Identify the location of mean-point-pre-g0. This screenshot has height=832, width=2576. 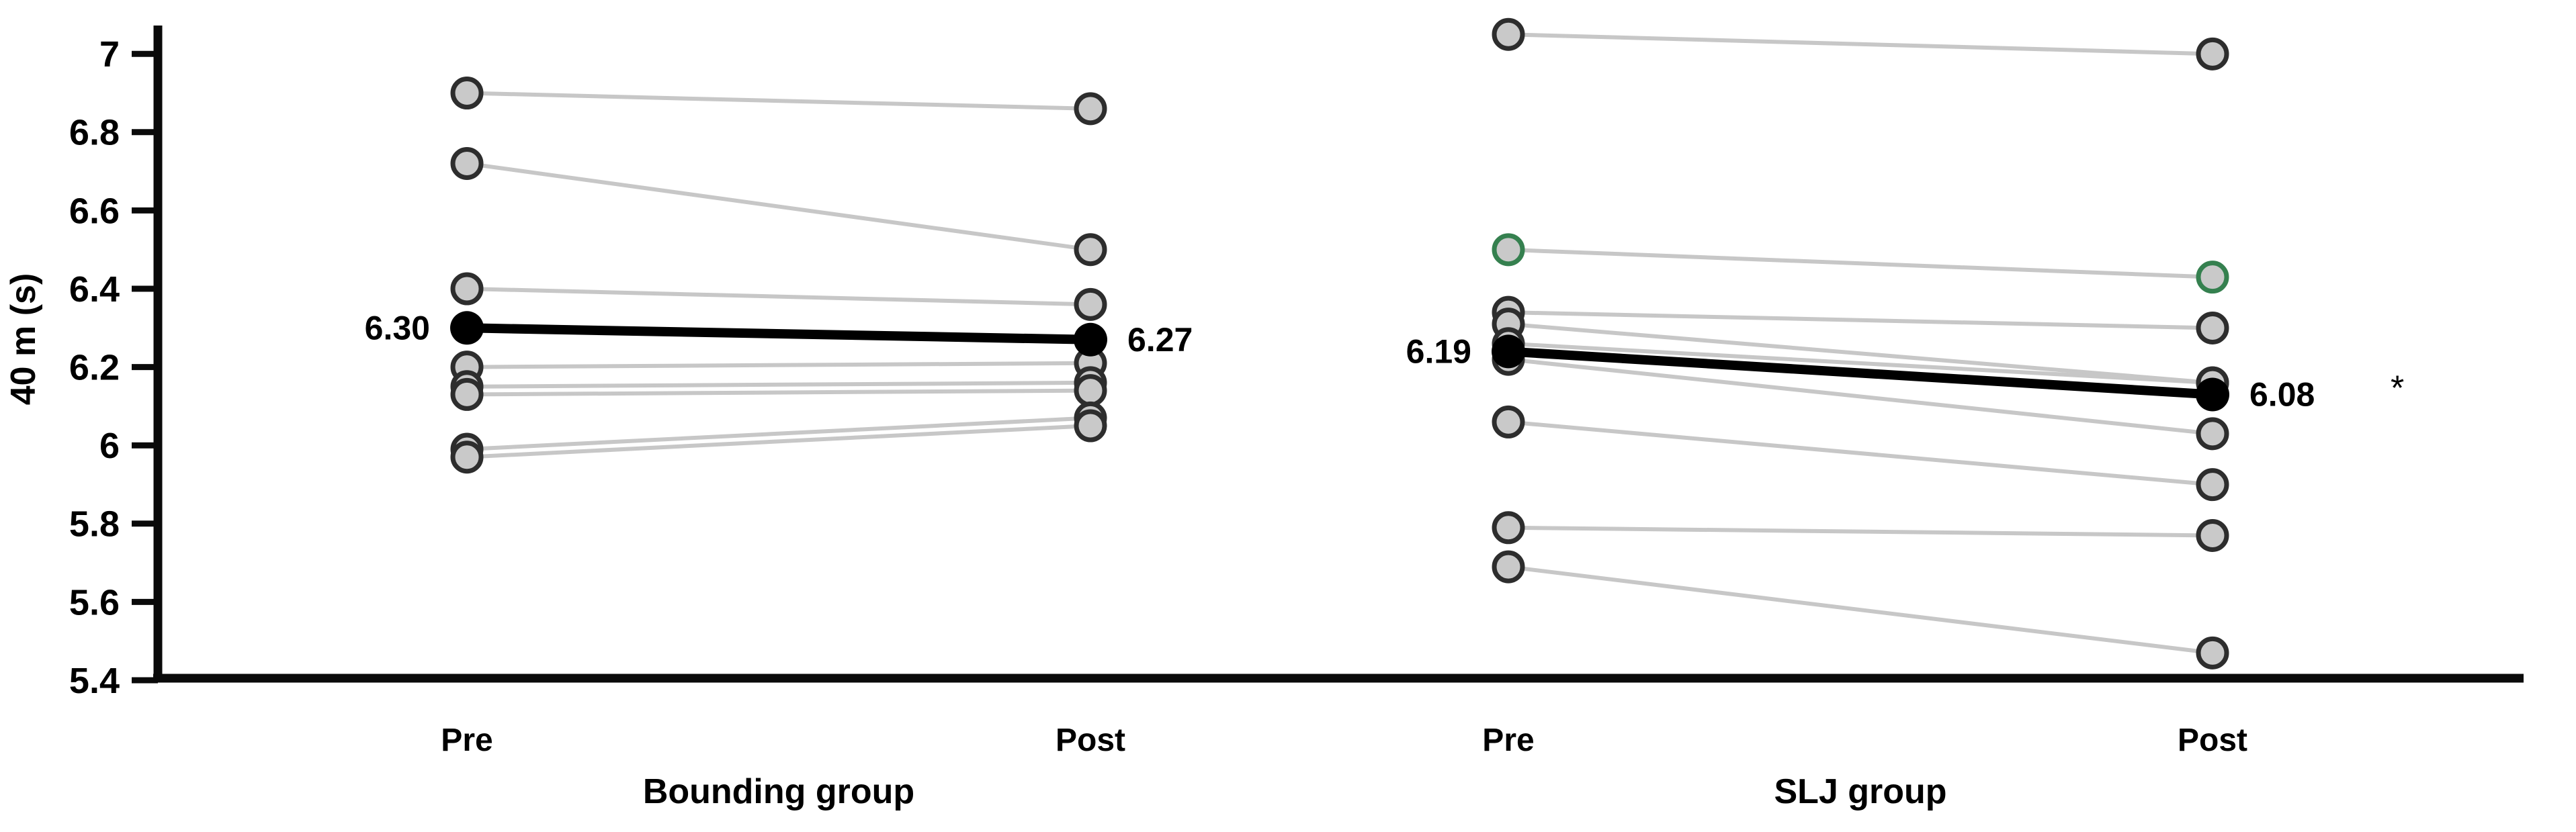
(467, 328).